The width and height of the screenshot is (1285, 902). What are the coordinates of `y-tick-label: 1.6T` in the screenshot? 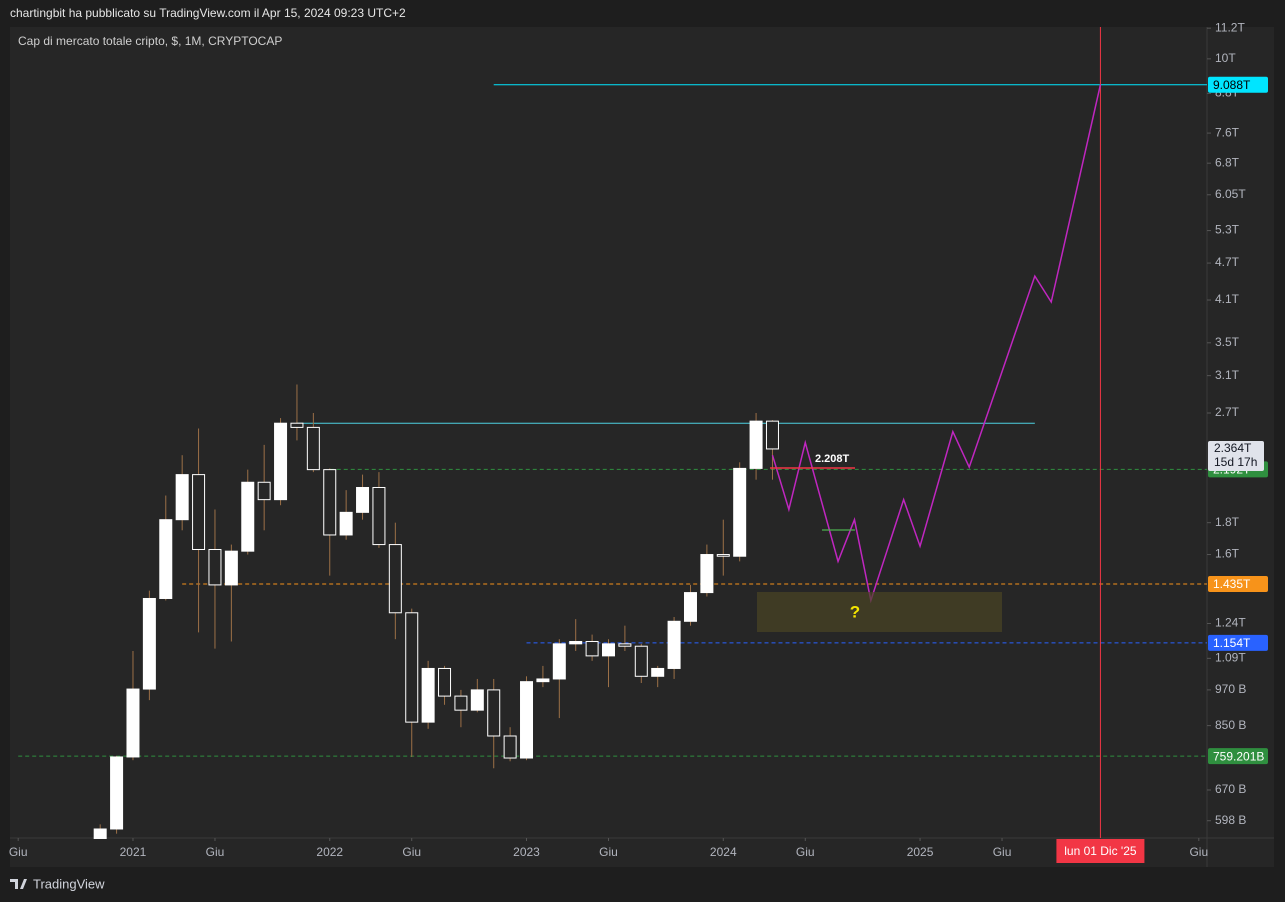 It's located at (1227, 554).